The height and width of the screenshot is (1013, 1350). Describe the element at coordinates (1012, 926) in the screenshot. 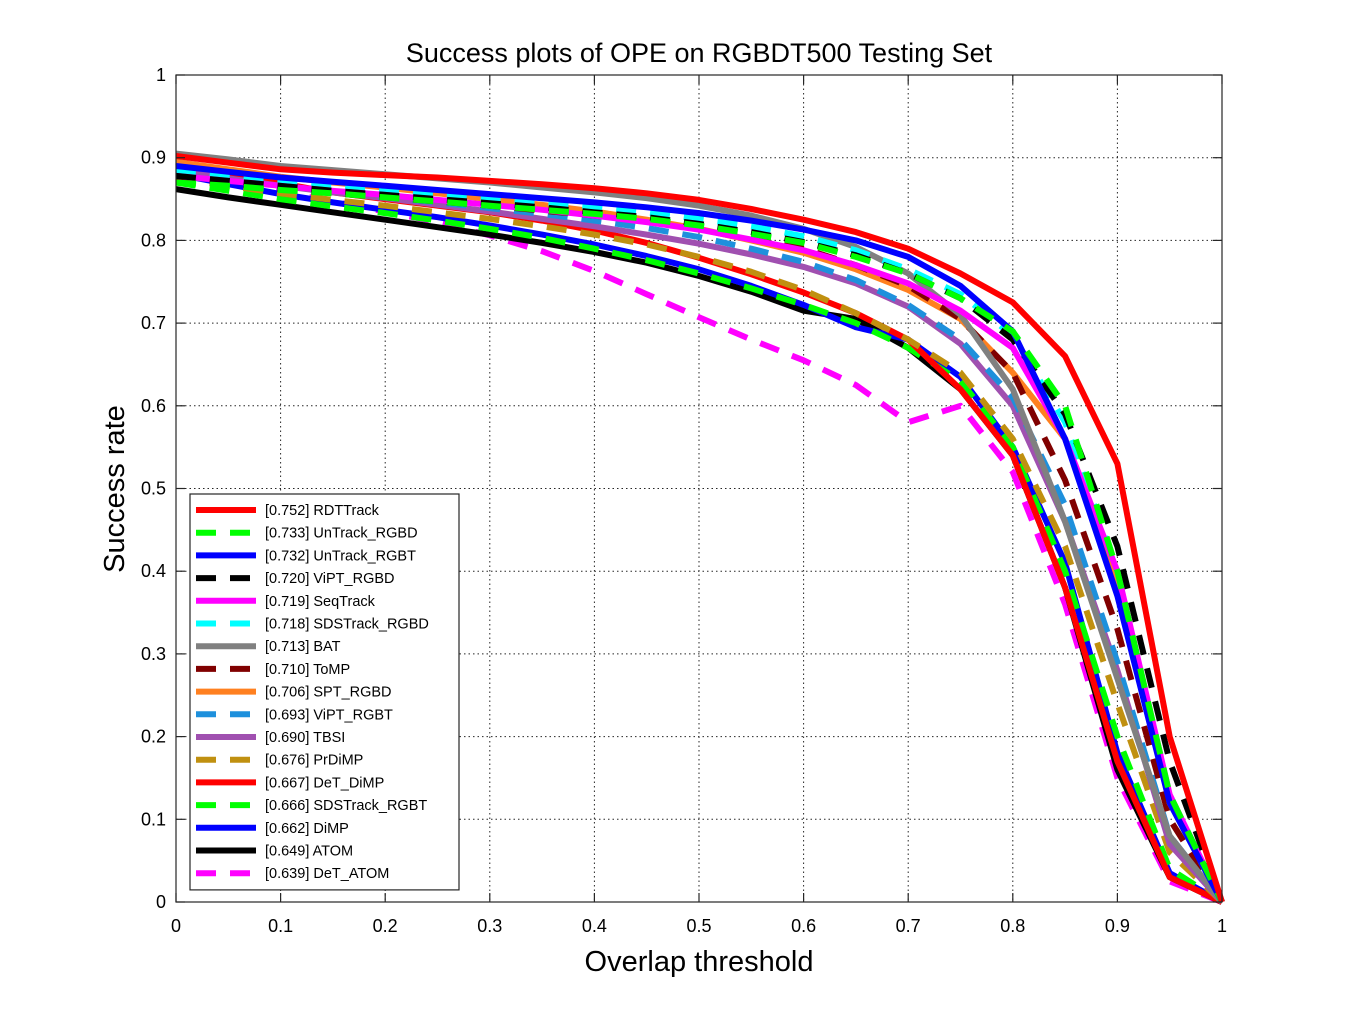

I see `x-tick-label: 0.8` at that location.